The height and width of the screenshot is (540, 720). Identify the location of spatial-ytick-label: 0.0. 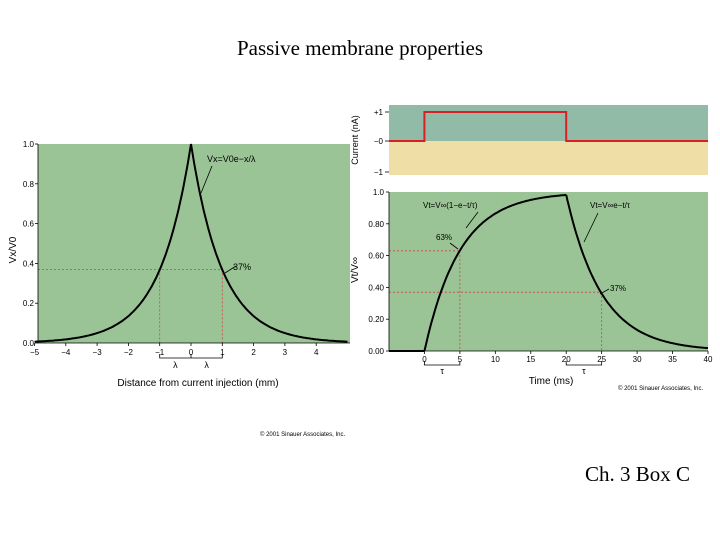
(29, 343).